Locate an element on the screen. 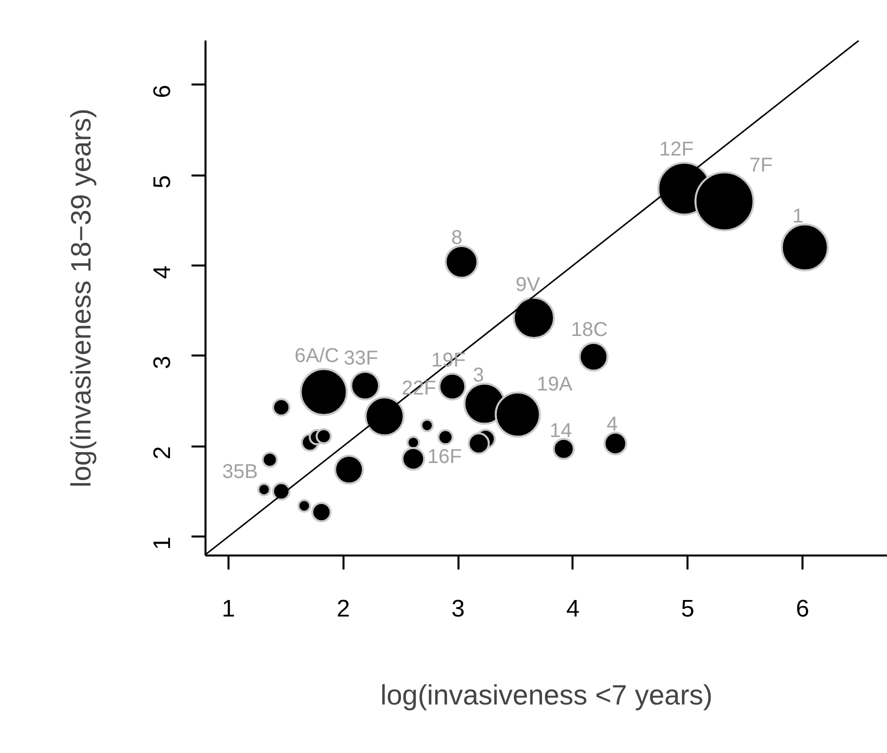 The width and height of the screenshot is (887, 753). annotation: 14 is located at coordinates (561, 431).